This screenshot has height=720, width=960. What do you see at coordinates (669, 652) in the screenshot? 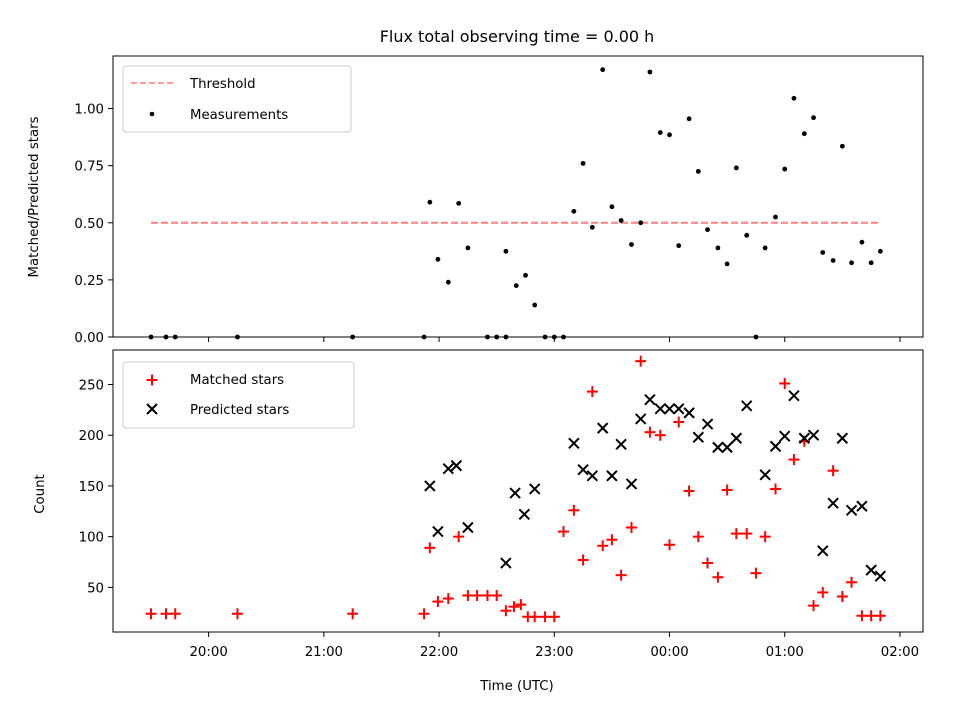
I see `x-tick-label: 00:00` at bounding box center [669, 652].